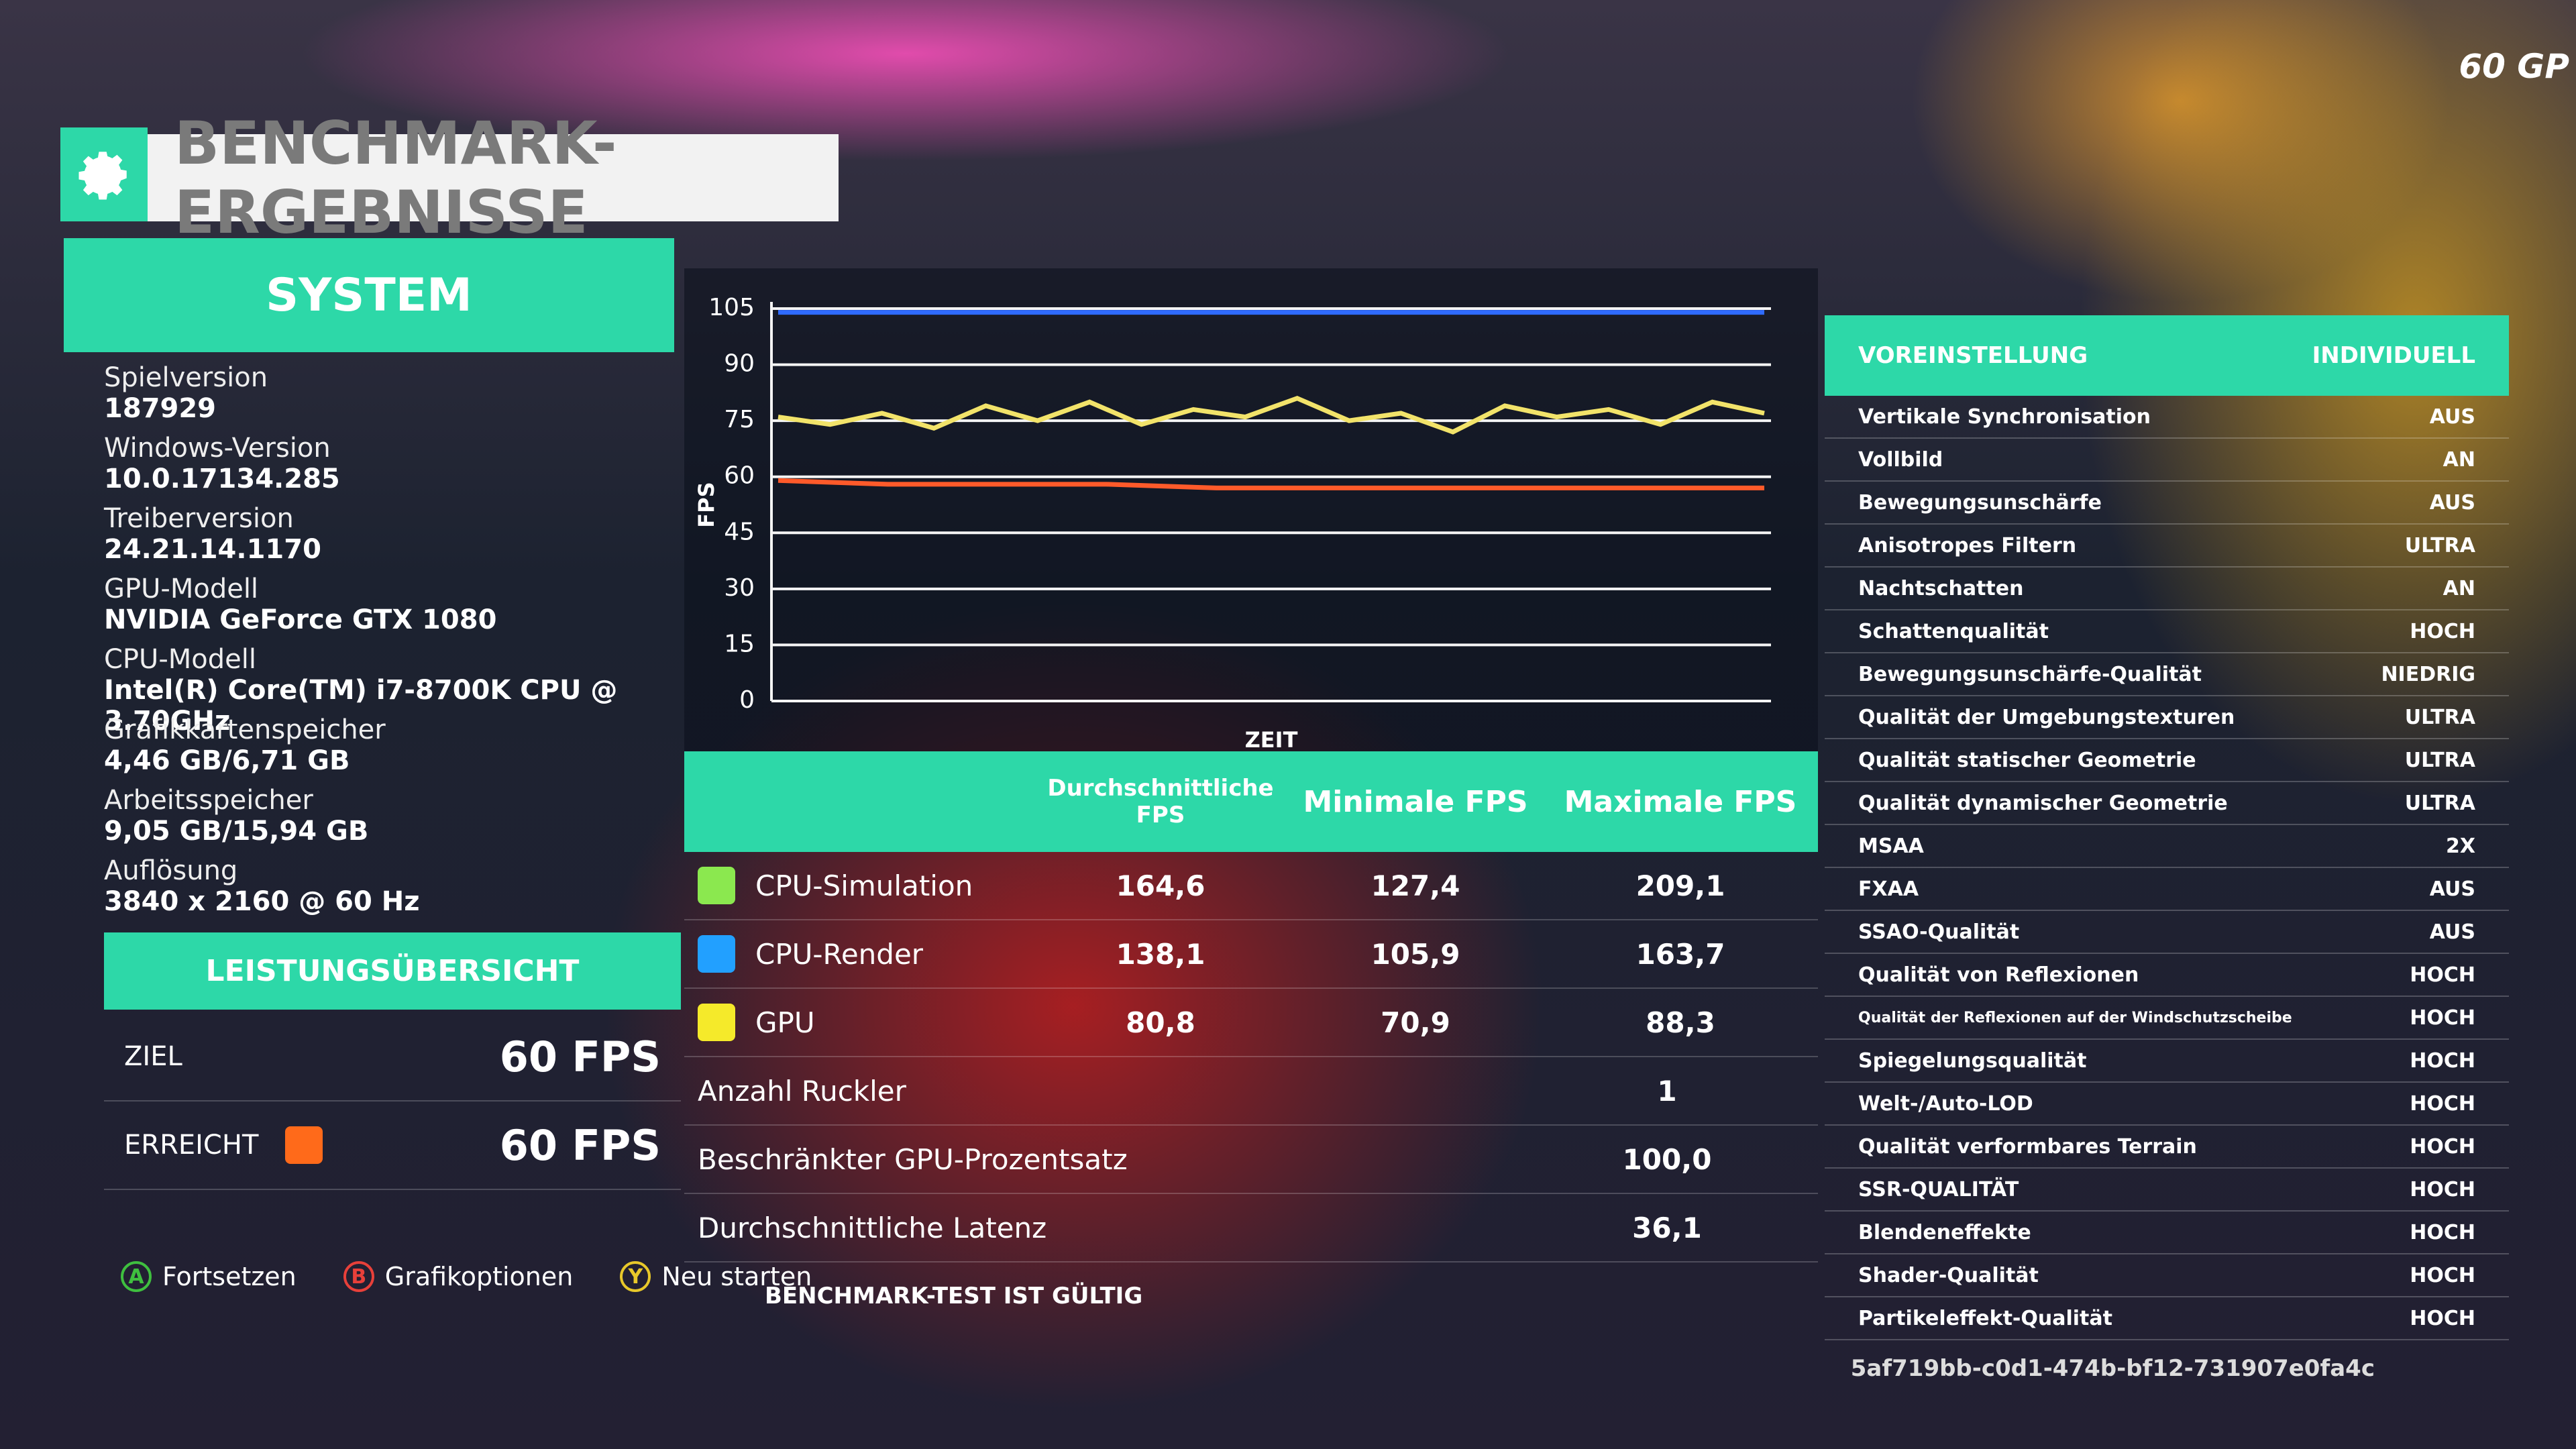 This screenshot has width=2576, height=1449. I want to click on controller-button: B Grafikoptionen, so click(458, 1276).